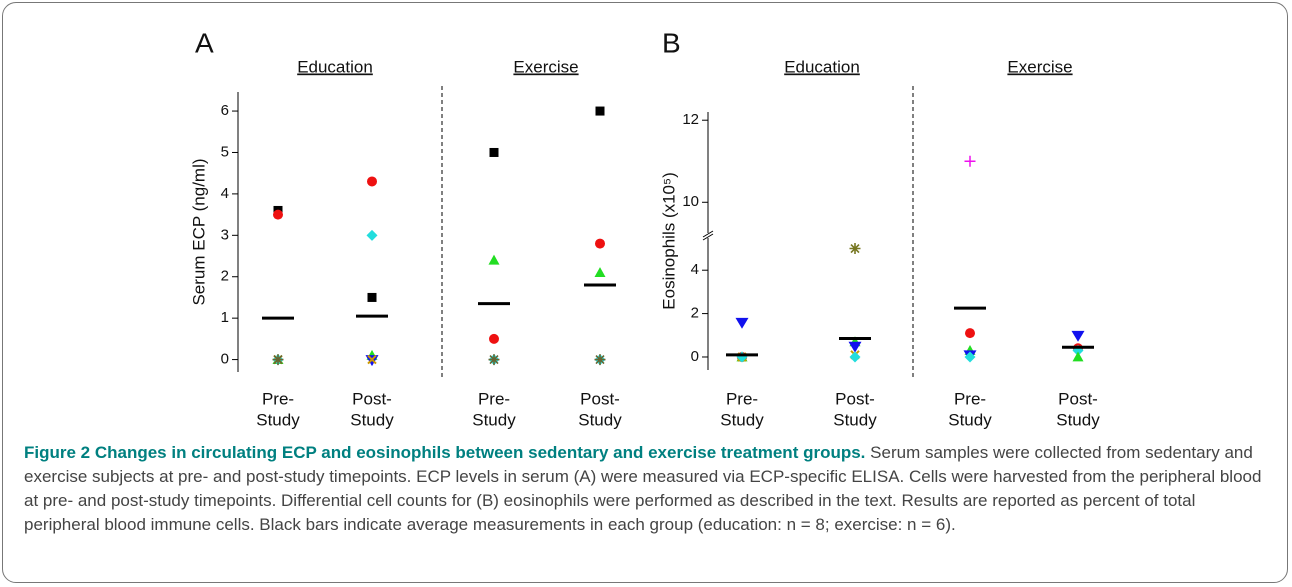 This screenshot has width=1292, height=587. I want to click on y-tick-label: 5, so click(225, 151).